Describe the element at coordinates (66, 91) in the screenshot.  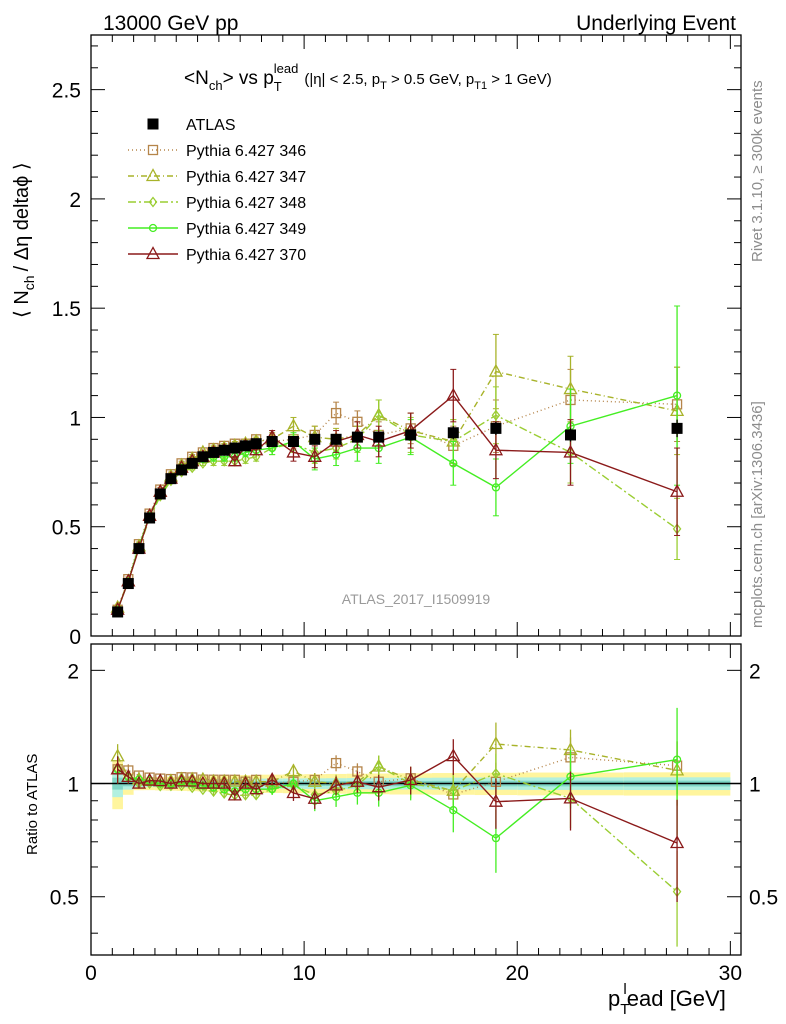
I see `y-tick-label: 2.5` at that location.